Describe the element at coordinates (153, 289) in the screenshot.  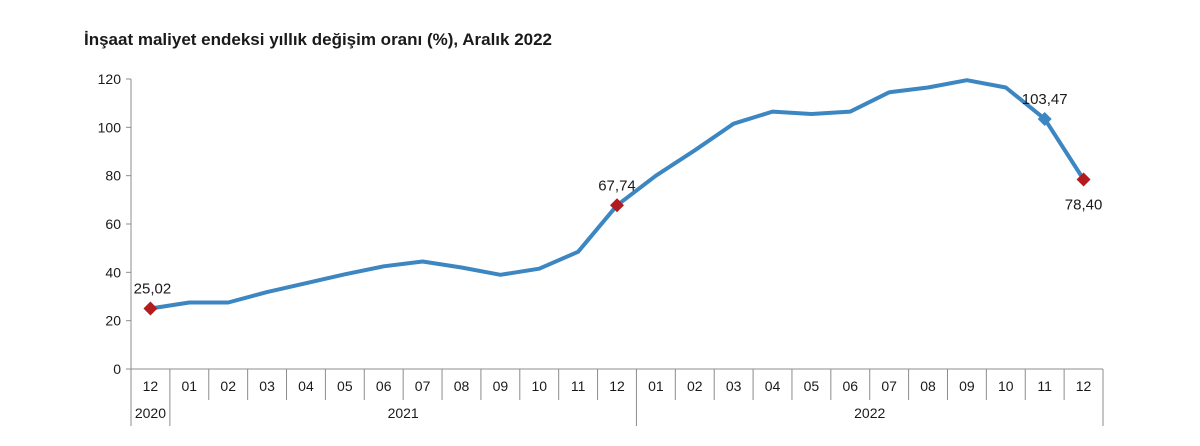
I see `data-label: 25,02` at that location.